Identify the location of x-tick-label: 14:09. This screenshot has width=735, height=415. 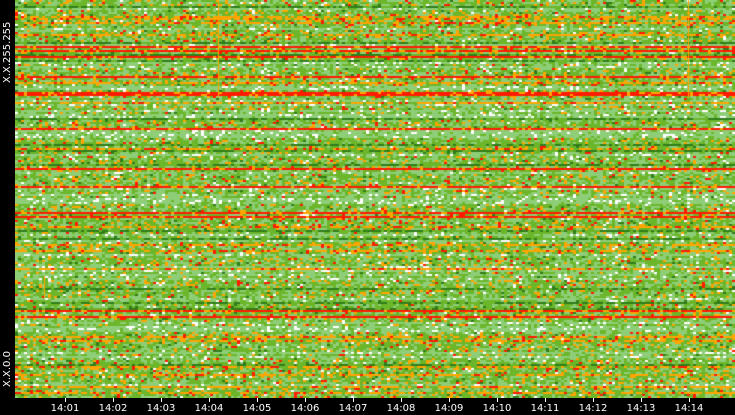
(449, 408).